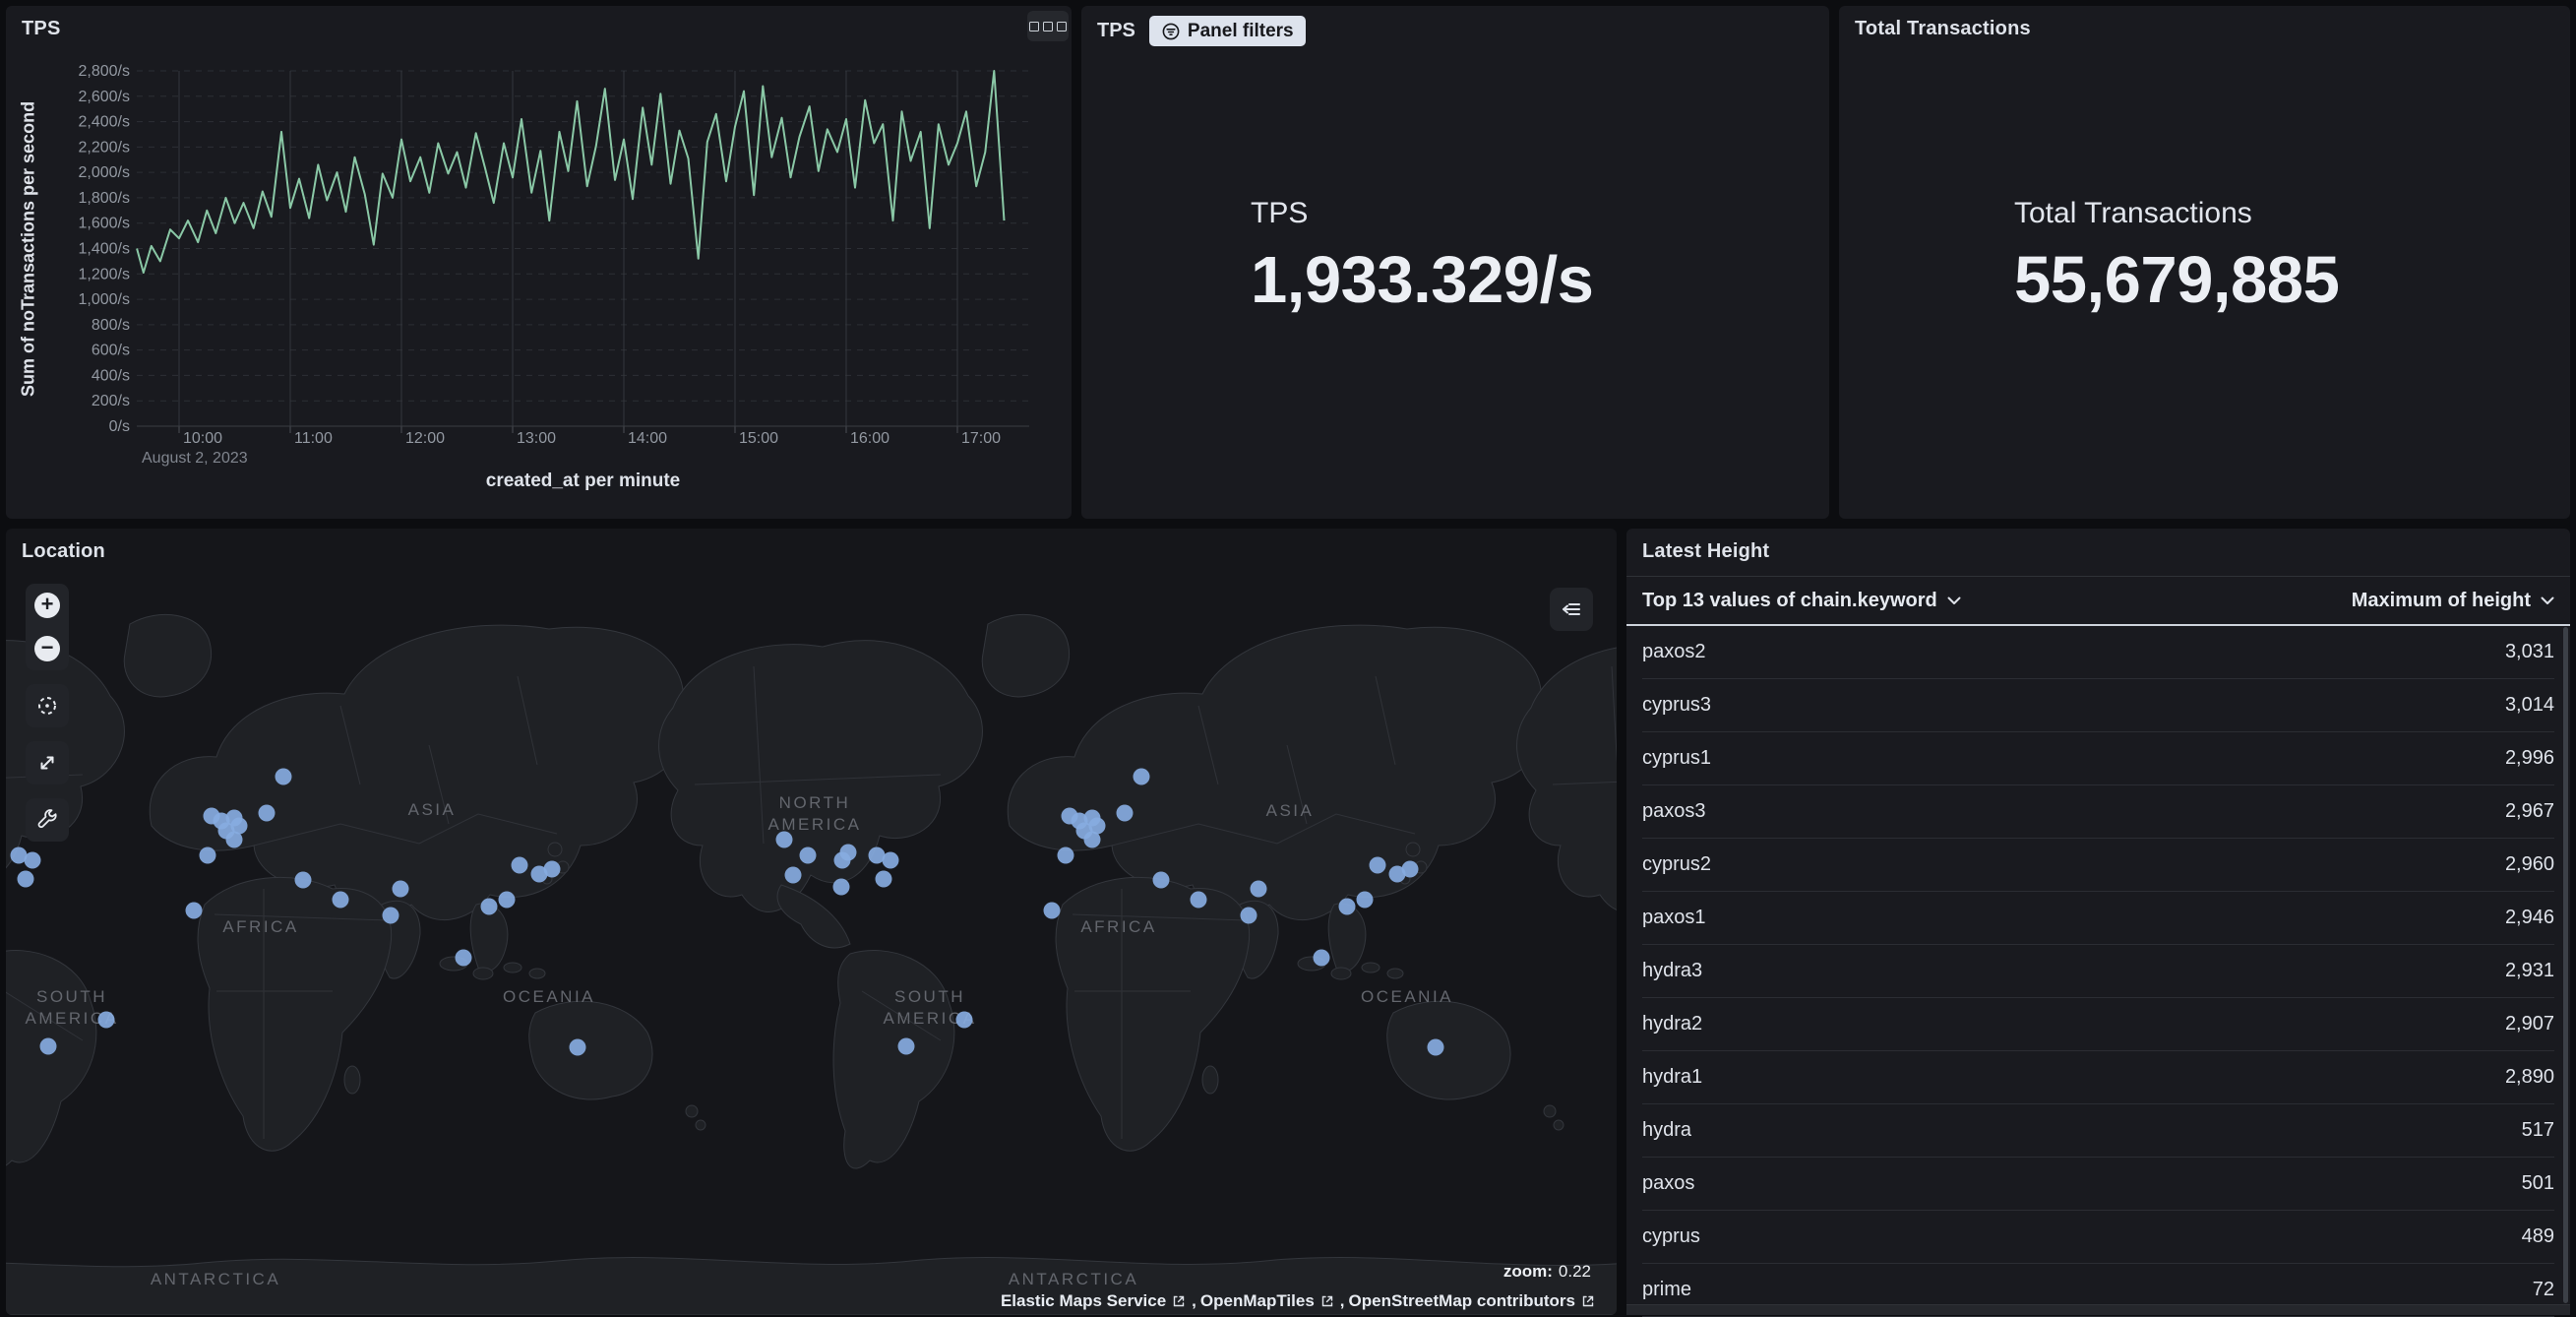 This screenshot has width=2576, height=1317. I want to click on table-row: hydra 517, so click(2098, 1131).